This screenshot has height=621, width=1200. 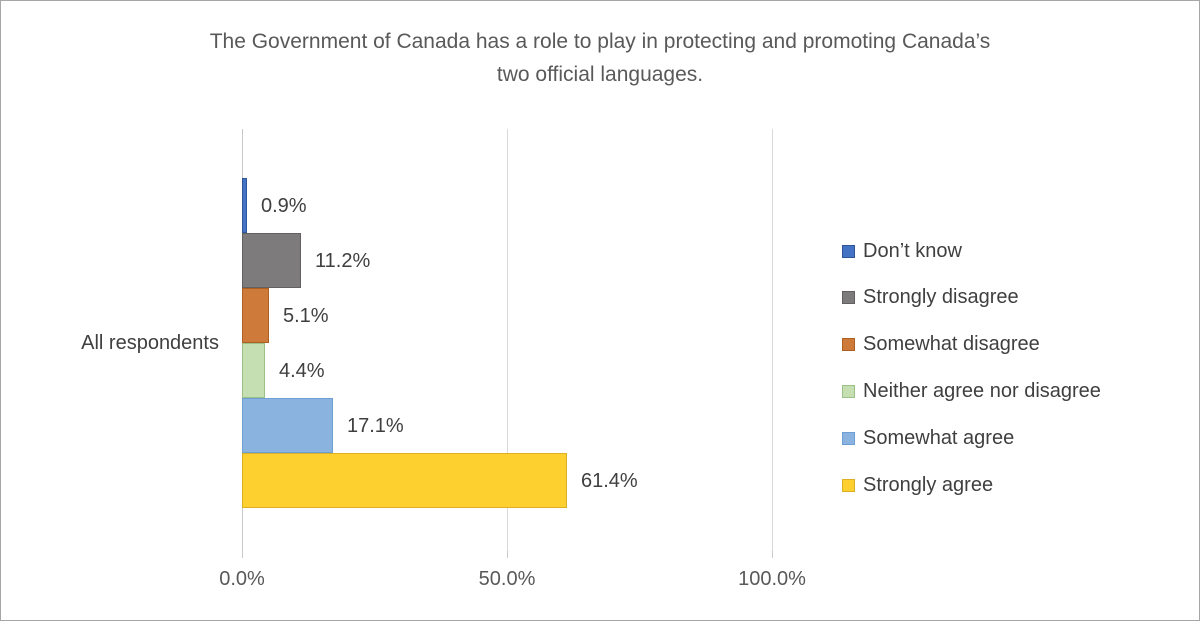 What do you see at coordinates (600, 74) in the screenshot?
I see `chart-title-line-2: two official languages.` at bounding box center [600, 74].